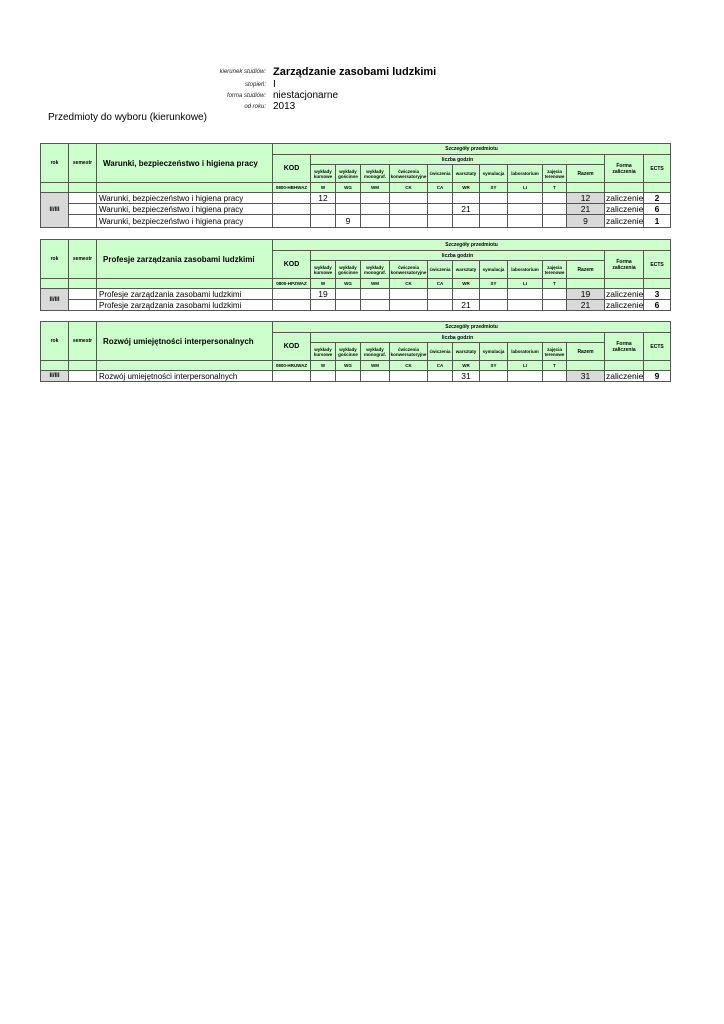 The height and width of the screenshot is (1024, 724). I want to click on course-code: 0800-HRUWAZ, so click(291, 365).